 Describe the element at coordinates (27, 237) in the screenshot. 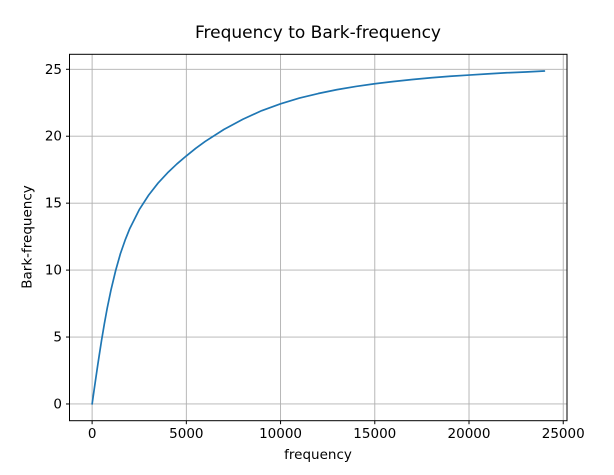

I see `y-axis-label: Bark-frequency` at that location.